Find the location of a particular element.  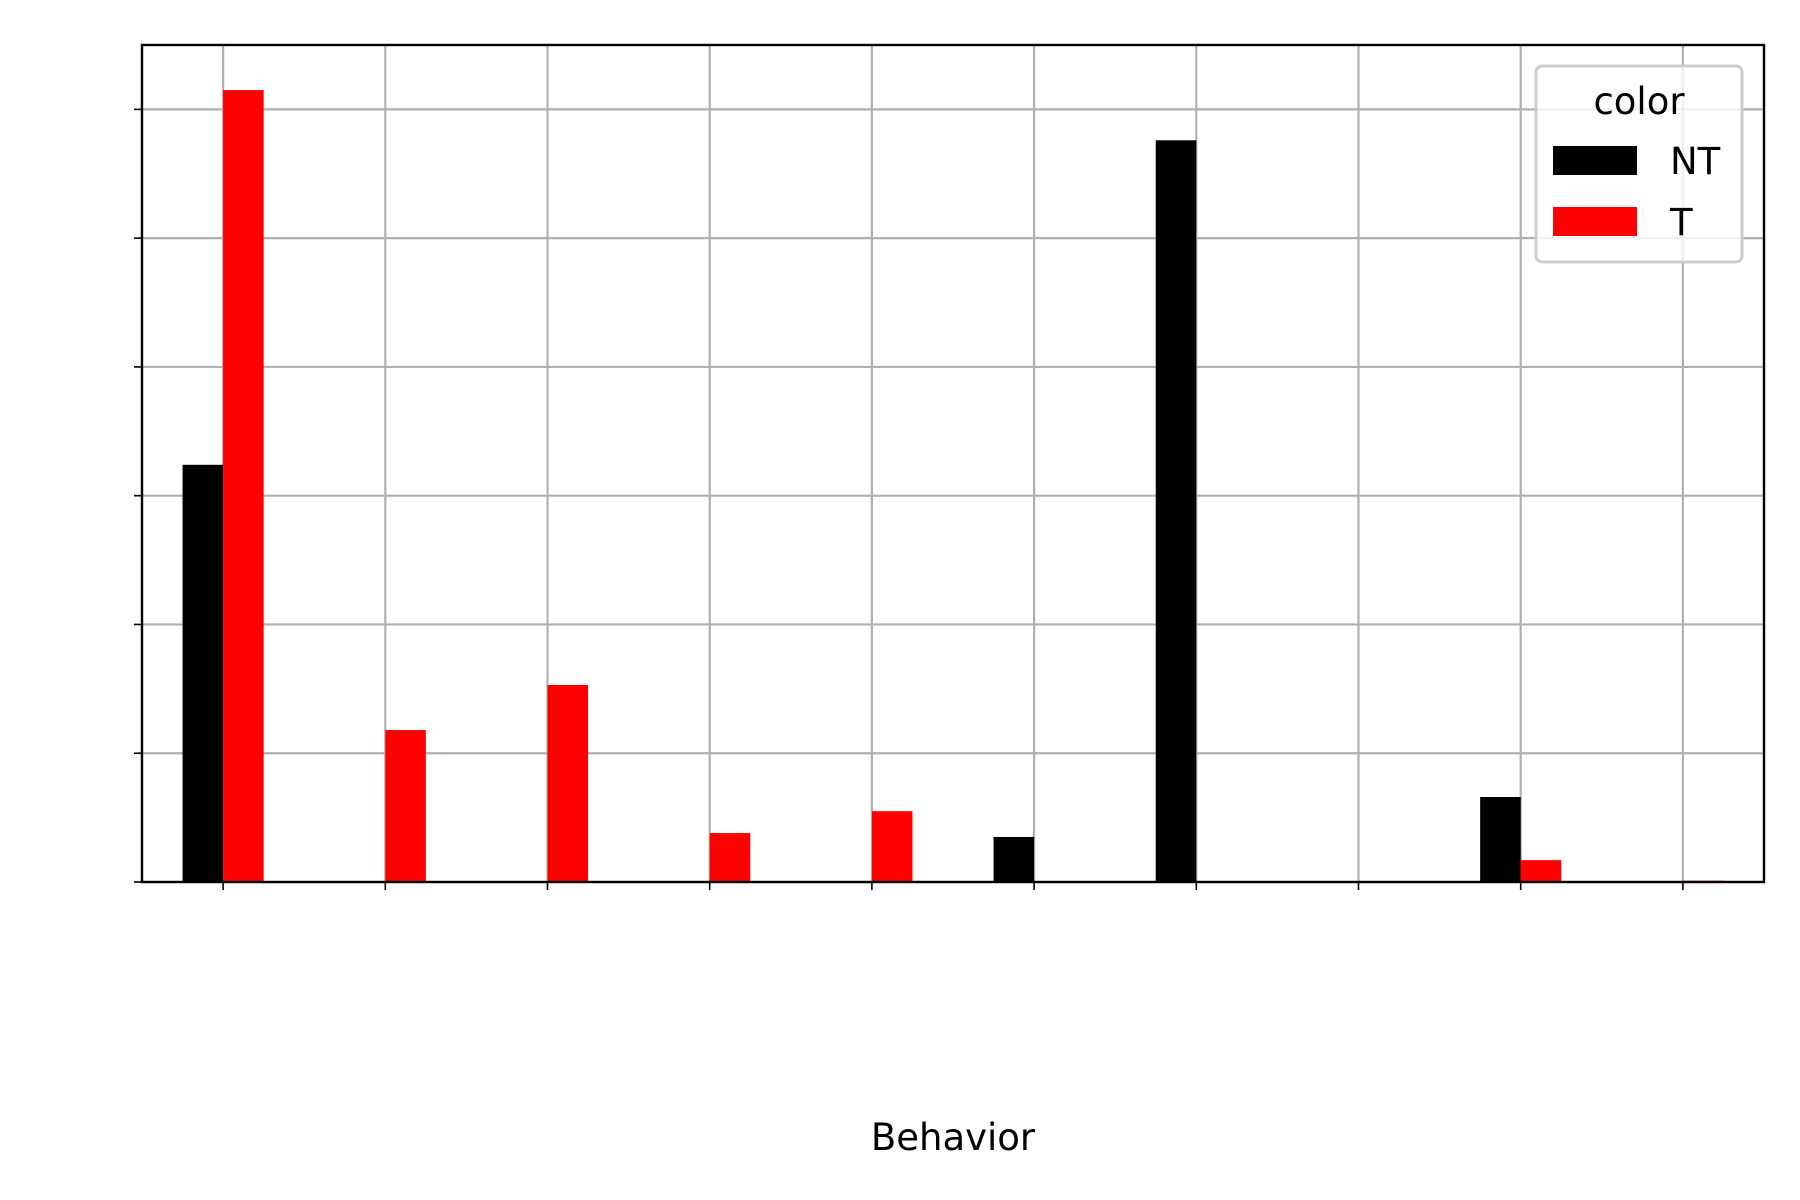

legend-swatch-t is located at coordinates (1595, 221).